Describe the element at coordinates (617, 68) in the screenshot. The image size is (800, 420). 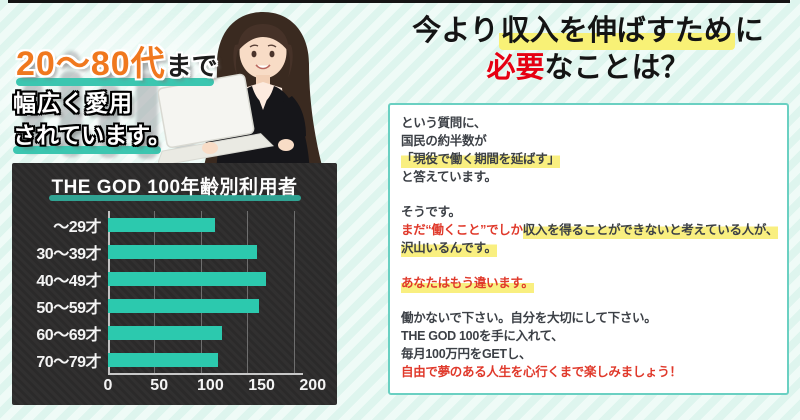
I see `heading-line2-rest: なことは？` at that location.